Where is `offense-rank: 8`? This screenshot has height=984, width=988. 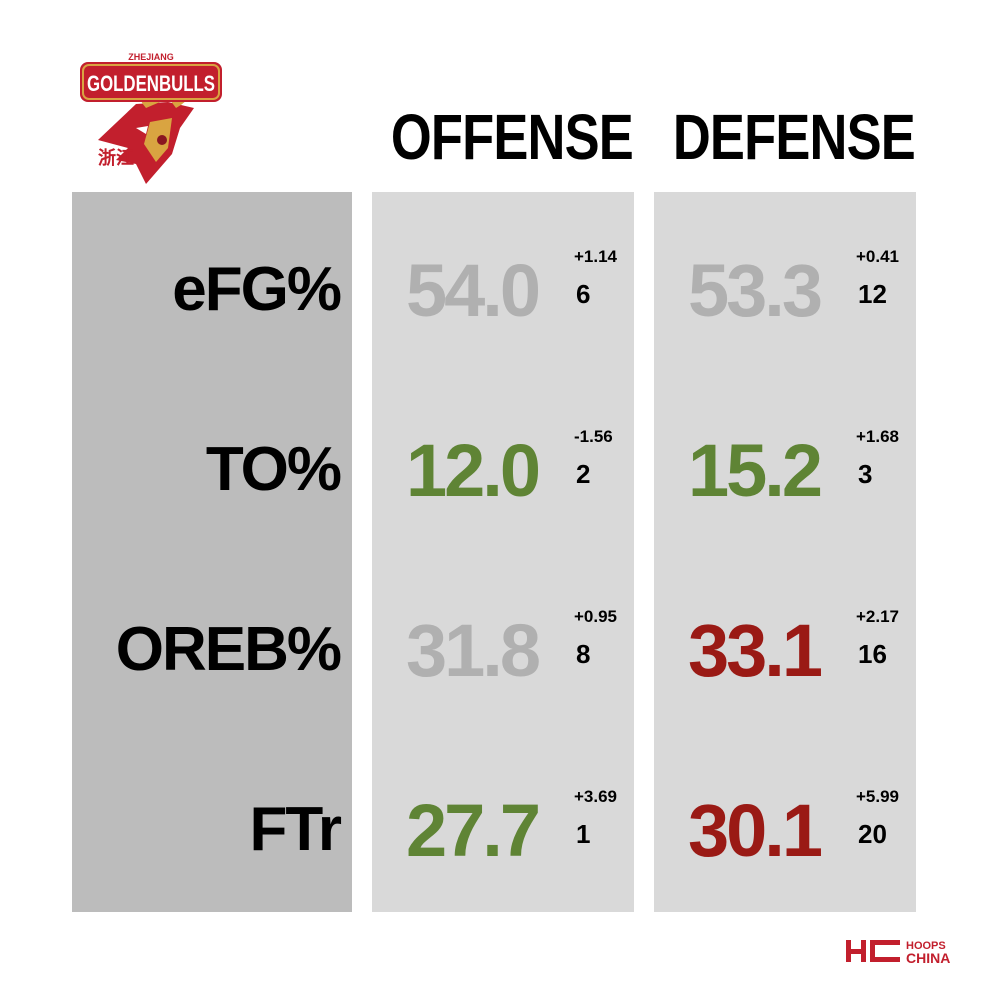
offense-rank: 8 is located at coordinates (583, 654).